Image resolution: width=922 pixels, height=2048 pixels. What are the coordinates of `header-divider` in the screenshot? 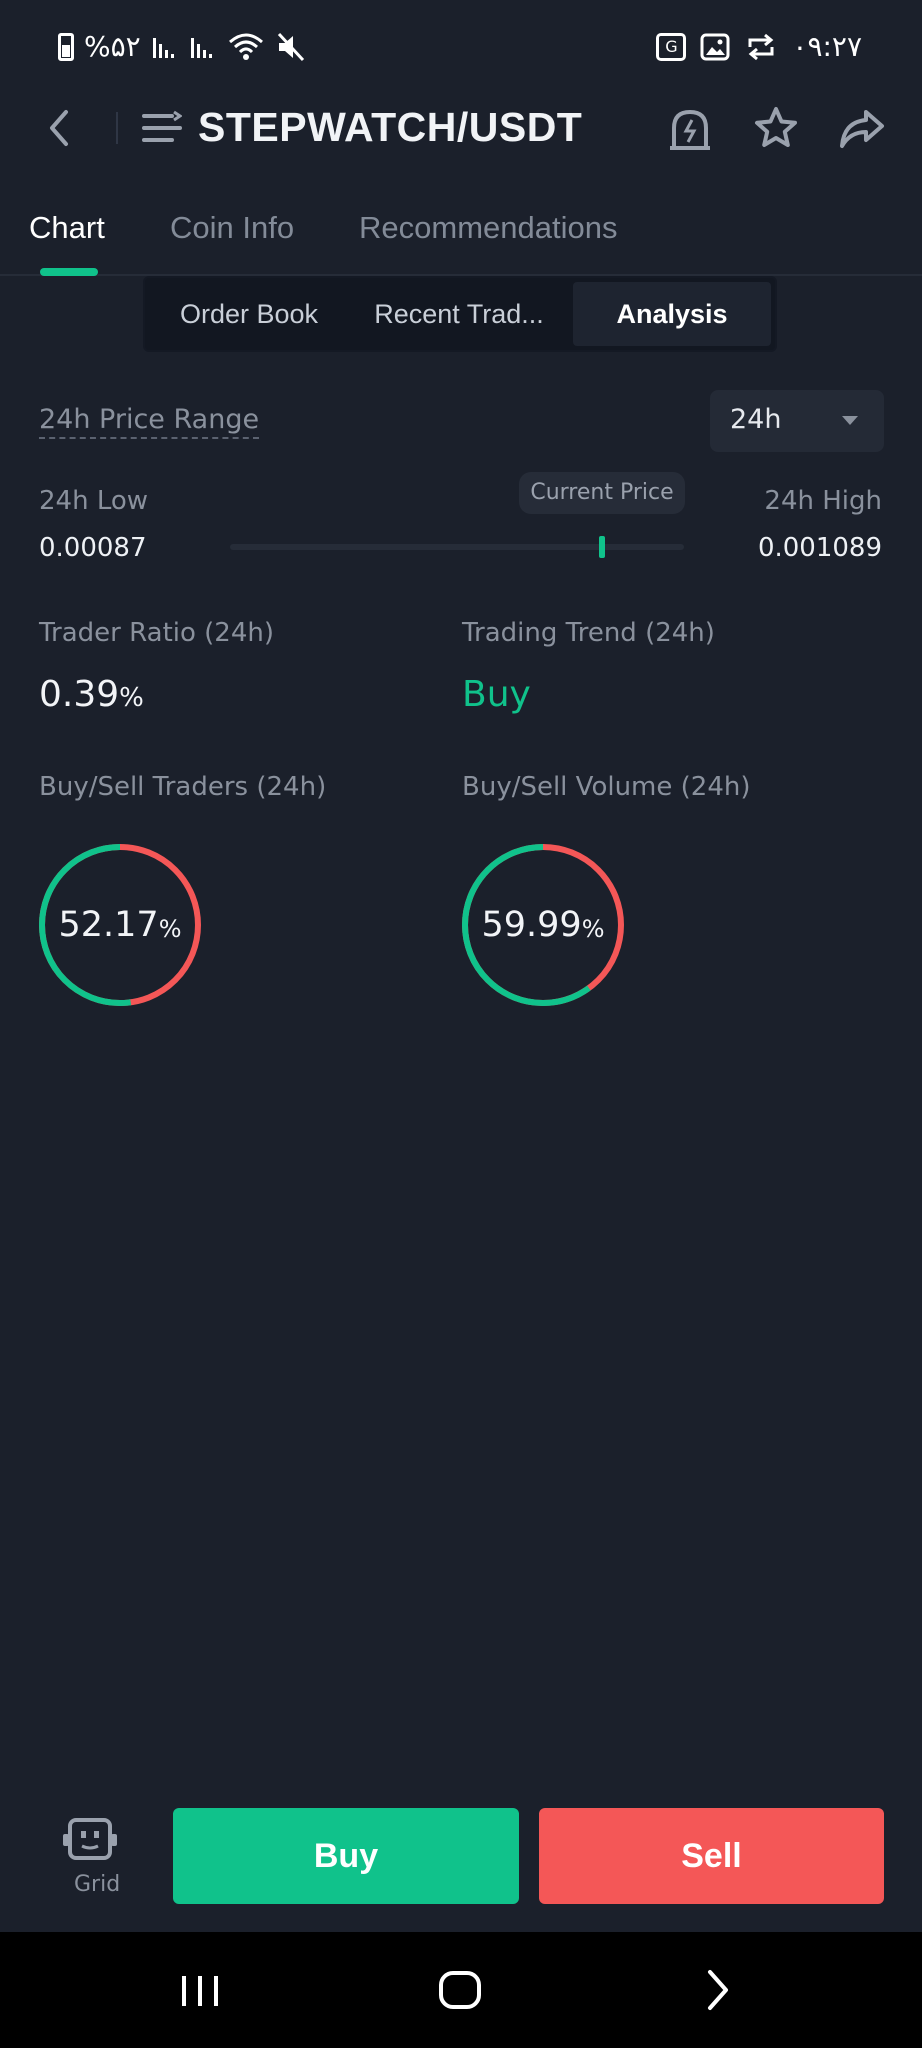 It's located at (117, 128).